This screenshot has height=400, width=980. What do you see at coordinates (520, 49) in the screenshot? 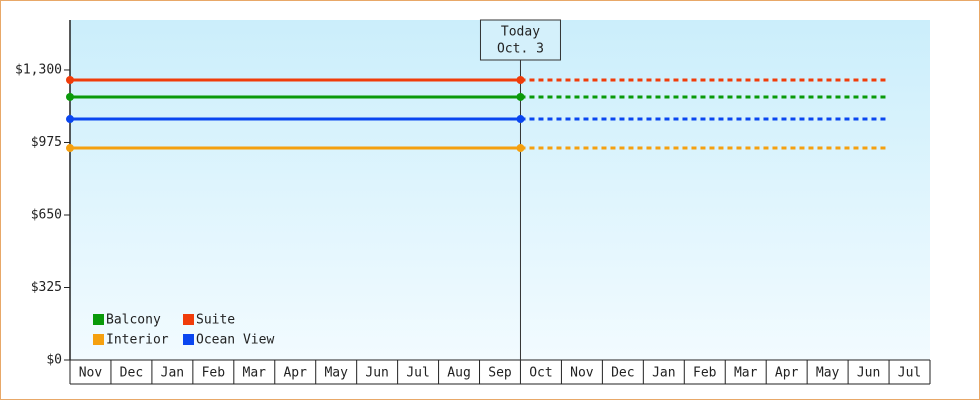
I see `today-date: Oct. 3` at bounding box center [520, 49].